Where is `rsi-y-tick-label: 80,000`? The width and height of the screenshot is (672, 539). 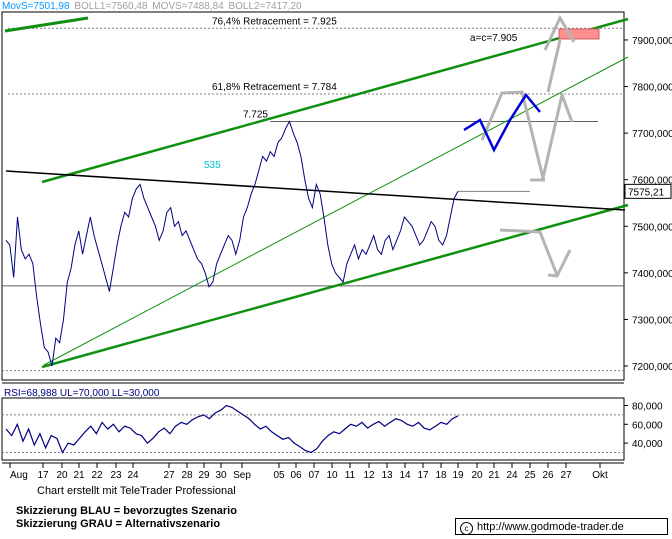
rsi-y-tick-label: 80,000 is located at coordinates (647, 407).